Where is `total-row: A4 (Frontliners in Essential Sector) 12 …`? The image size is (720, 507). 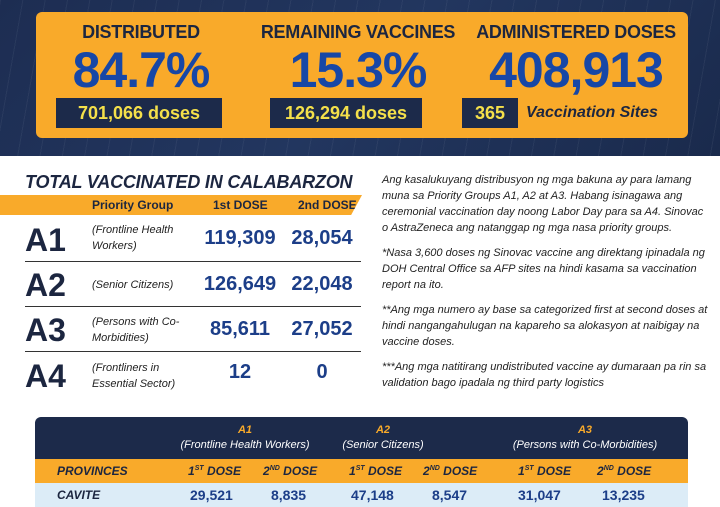
total-row: A4 (Frontliners in Essential Sector) 12 … is located at coordinates (193, 376).